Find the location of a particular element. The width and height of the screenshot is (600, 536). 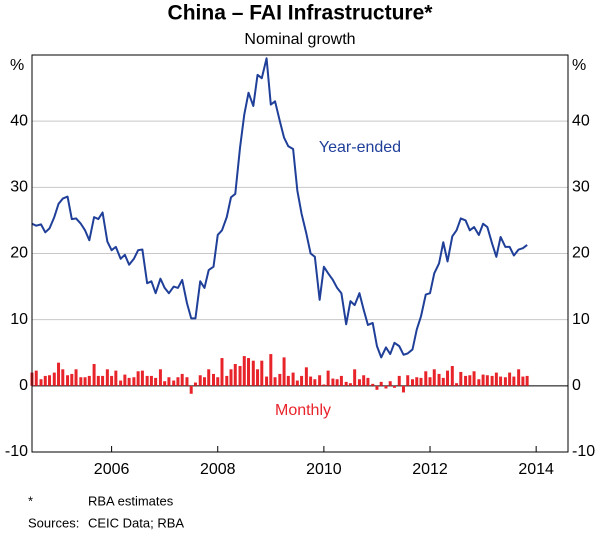

y2-unit: % is located at coordinates (579, 65).